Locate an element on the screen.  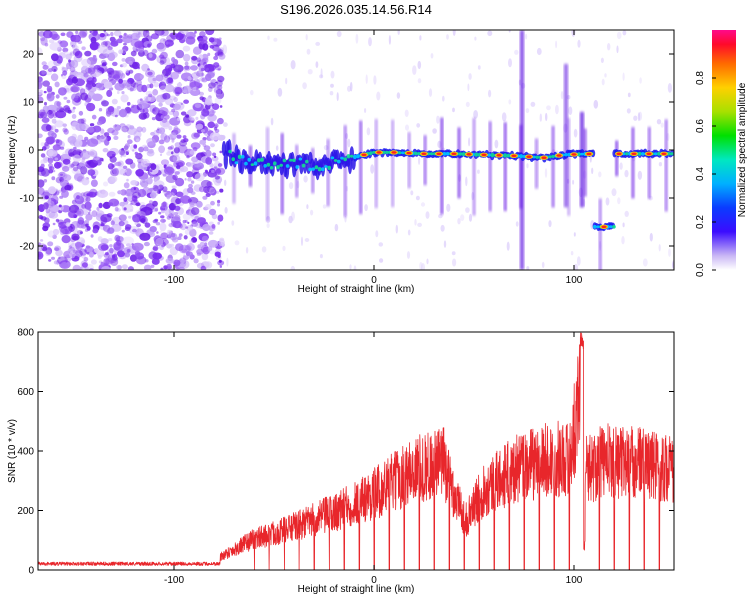
colorbar-tick-label: 0.4 is located at coordinates (700, 174).